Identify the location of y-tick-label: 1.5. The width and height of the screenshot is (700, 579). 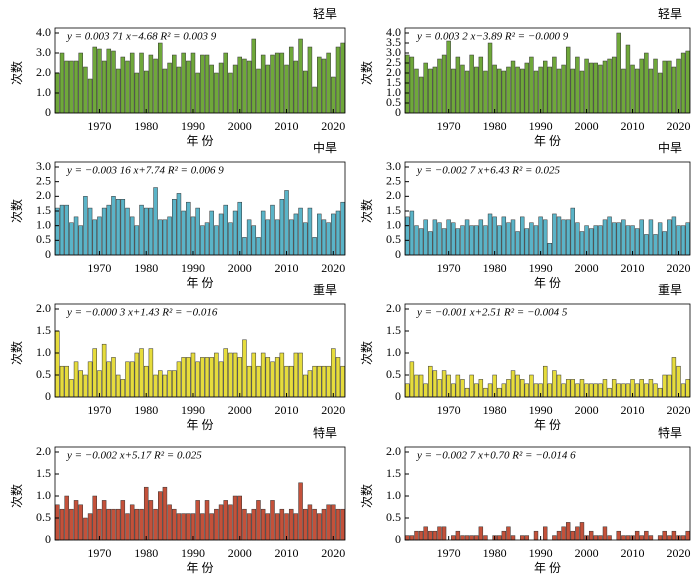
(393, 330).